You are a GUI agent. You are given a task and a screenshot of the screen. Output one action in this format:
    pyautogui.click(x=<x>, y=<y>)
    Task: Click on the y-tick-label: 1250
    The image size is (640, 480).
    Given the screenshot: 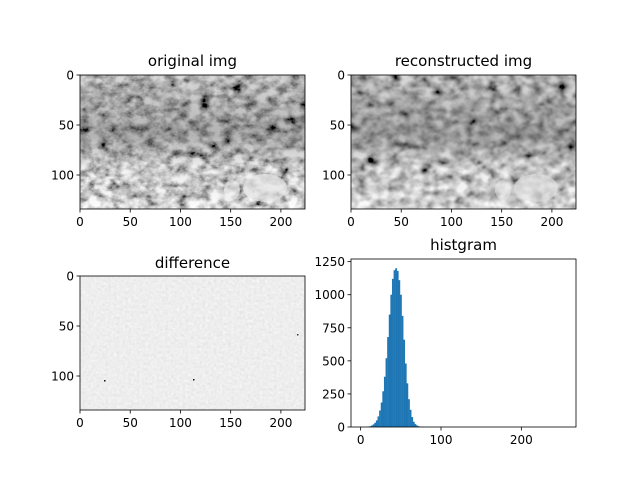 What is the action you would take?
    pyautogui.click(x=329, y=262)
    